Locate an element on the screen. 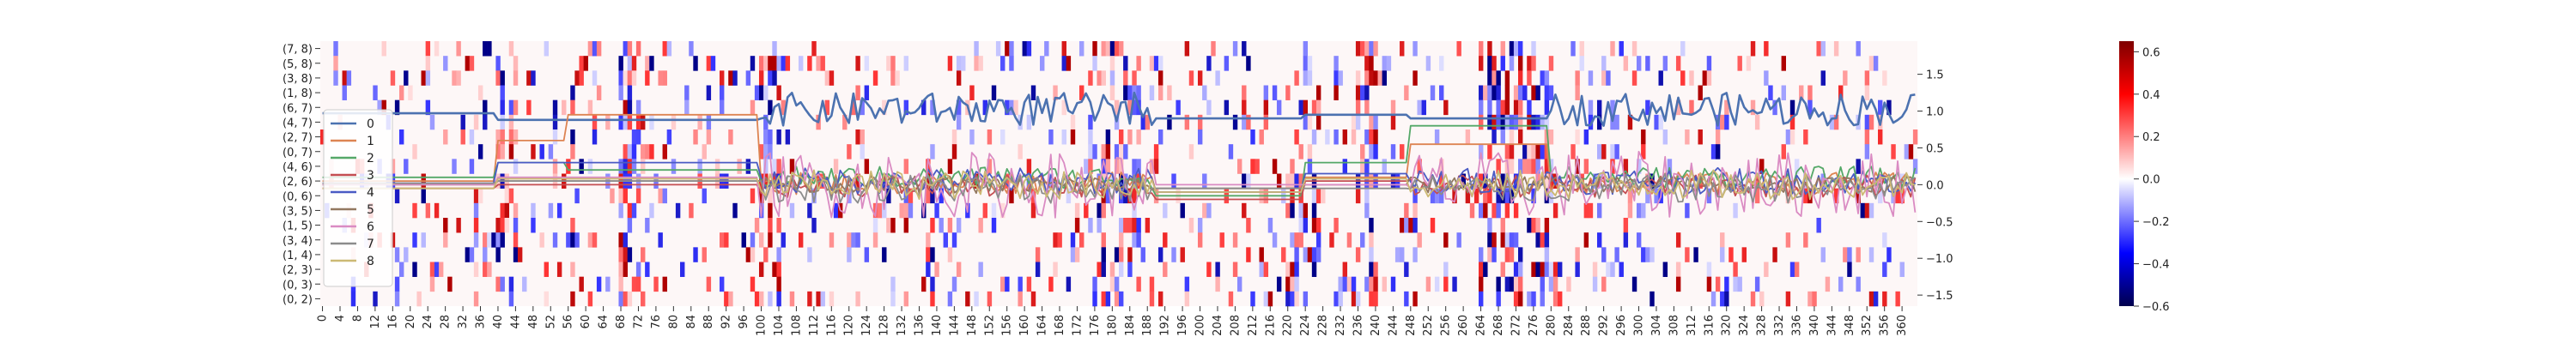  x-tick-label: 324 is located at coordinates (1744, 326).